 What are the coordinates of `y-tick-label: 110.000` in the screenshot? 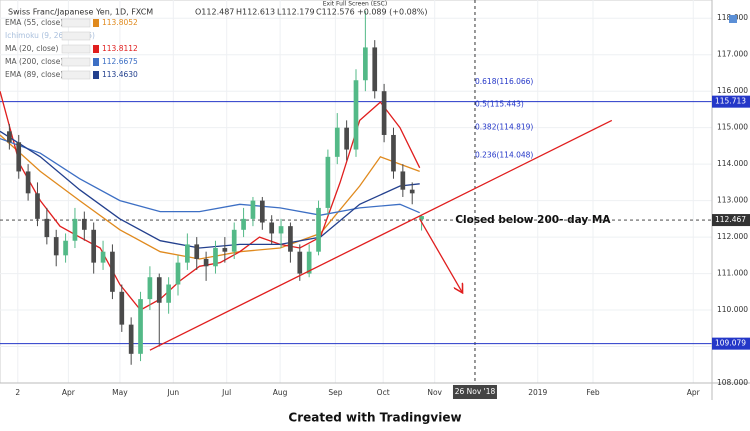 It's located at (732, 309).